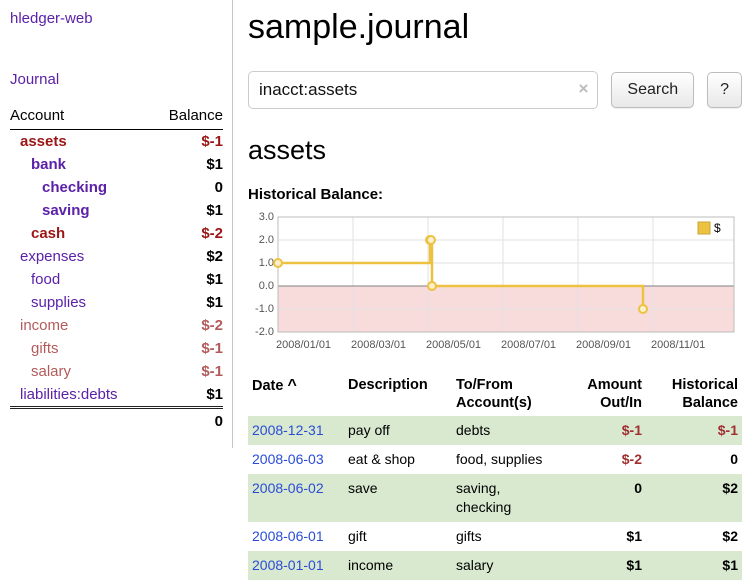 The width and height of the screenshot is (742, 582). I want to click on account-row-cash: cash $-2, so click(116, 233).